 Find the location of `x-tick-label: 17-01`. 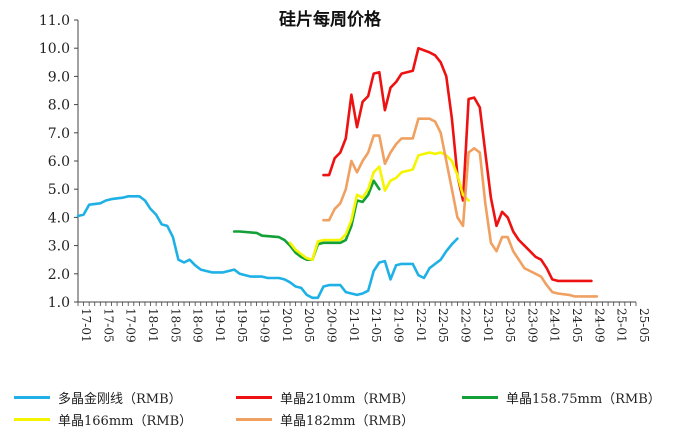

x-tick-label: 17-01 is located at coordinates (86, 325).